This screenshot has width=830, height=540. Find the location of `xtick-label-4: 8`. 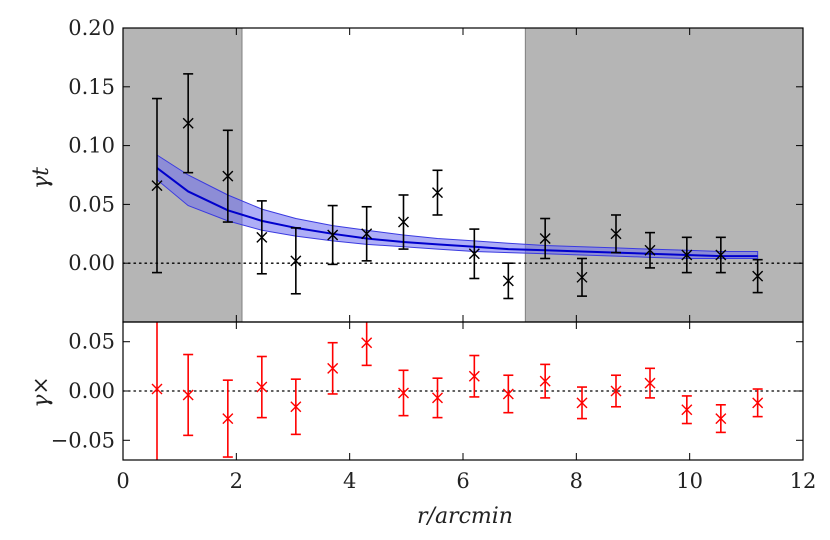

xtick-label-4: 8 is located at coordinates (576, 481).